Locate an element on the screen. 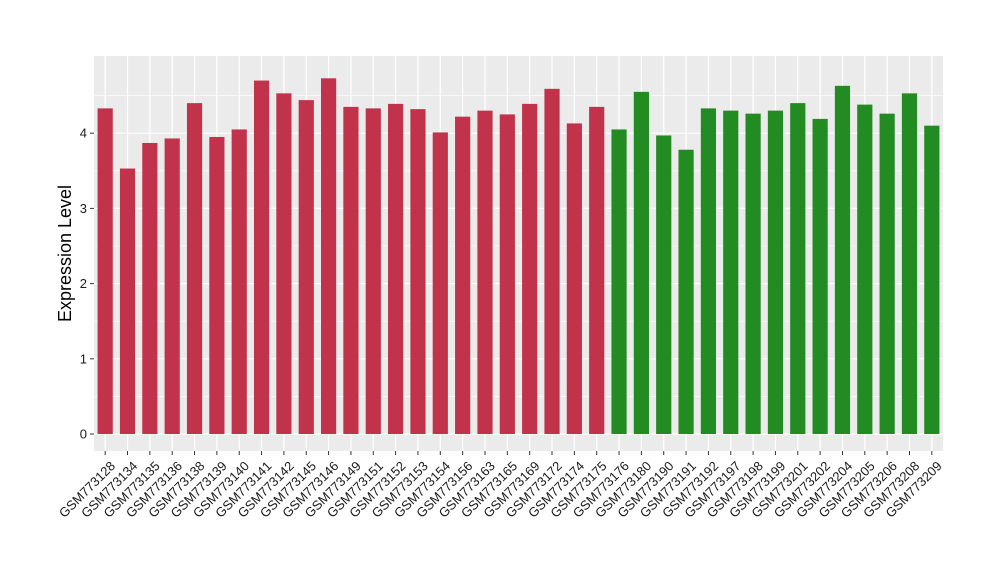  bar-GSM773136 is located at coordinates (172, 286).